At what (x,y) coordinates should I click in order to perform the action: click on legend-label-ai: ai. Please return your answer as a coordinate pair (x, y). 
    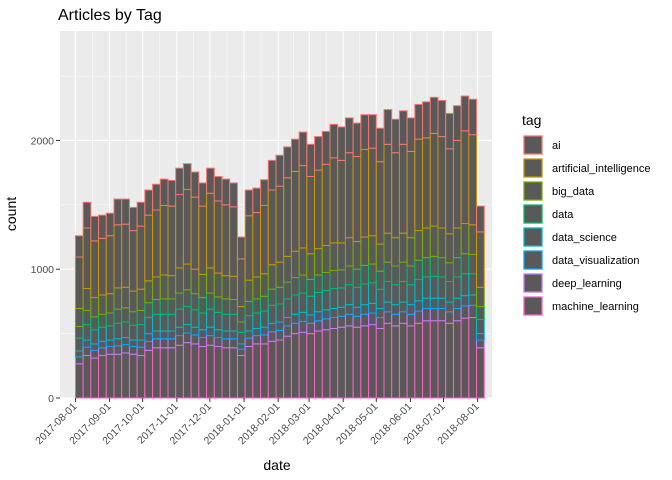
    Looking at the image, I should click on (556, 146).